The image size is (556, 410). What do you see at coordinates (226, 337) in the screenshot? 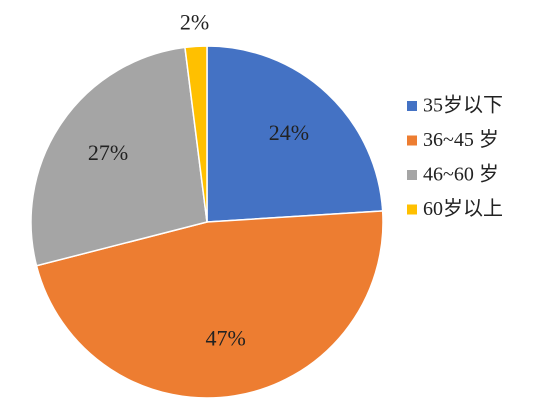
I see `data-label: 47%` at bounding box center [226, 337].